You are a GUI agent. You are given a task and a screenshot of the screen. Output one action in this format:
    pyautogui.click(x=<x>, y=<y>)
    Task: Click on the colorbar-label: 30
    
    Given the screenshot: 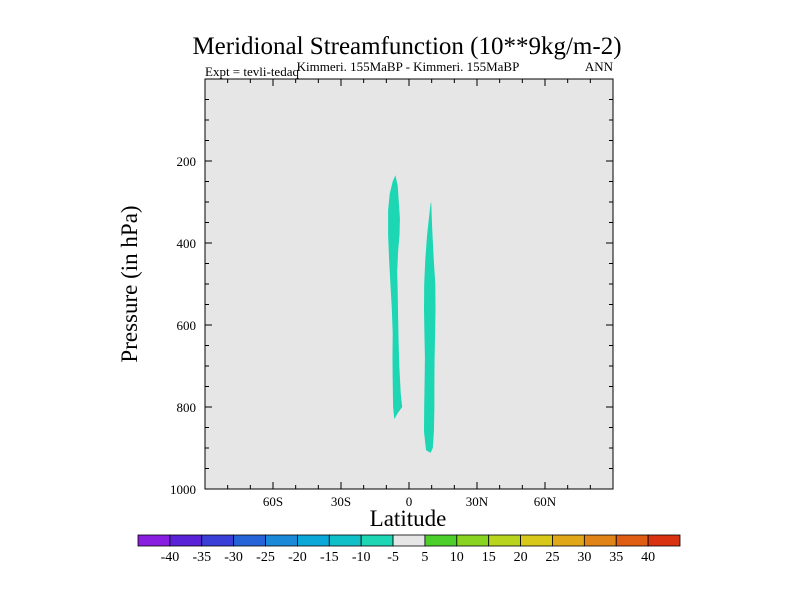 What is the action you would take?
    pyautogui.click(x=584, y=557)
    